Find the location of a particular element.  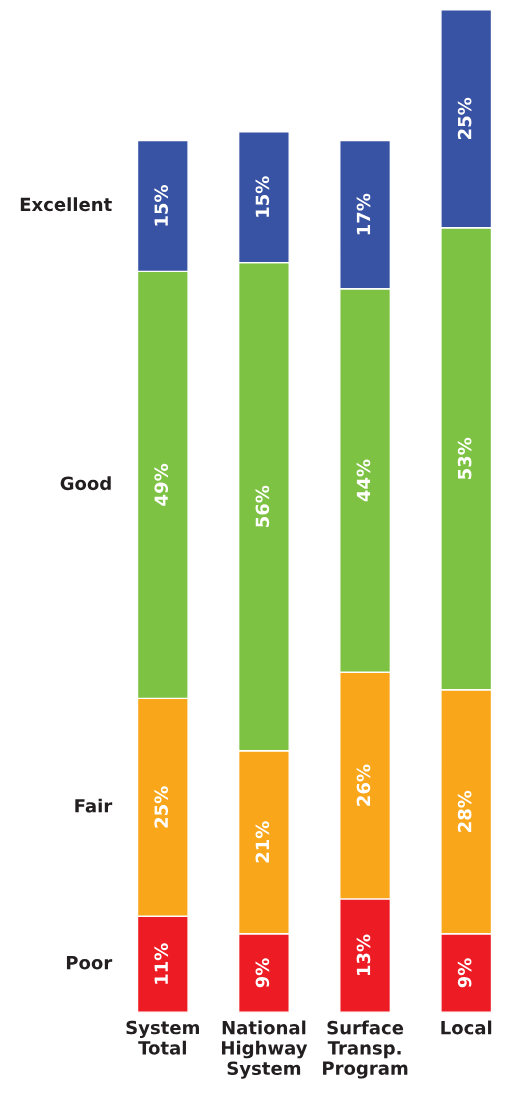

series-label: Fair is located at coordinates (94, 805).